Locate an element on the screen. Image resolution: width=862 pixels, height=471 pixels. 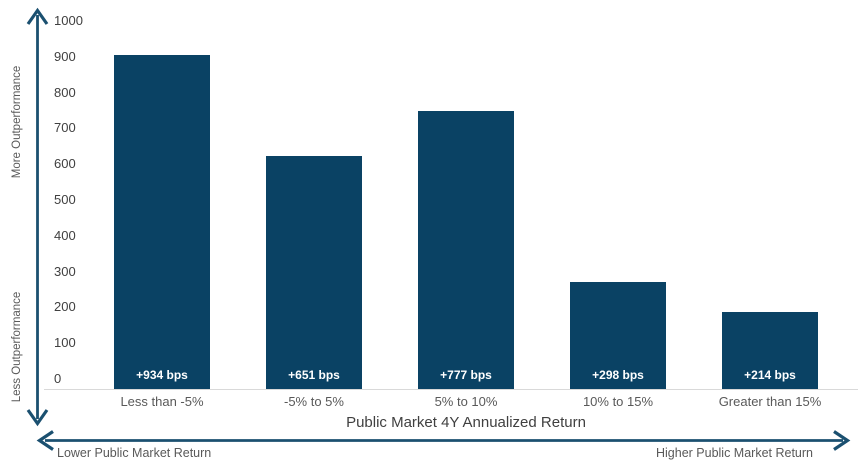
y-tick-label: 800 is located at coordinates (65, 92).